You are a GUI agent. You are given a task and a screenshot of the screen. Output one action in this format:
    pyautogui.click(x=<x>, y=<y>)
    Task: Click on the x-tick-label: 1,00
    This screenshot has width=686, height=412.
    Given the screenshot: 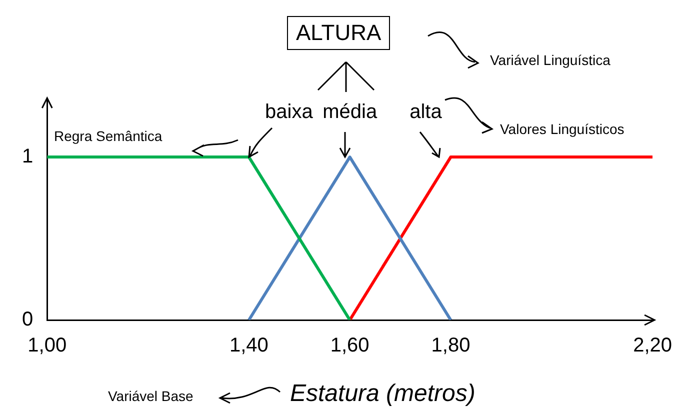 What is the action you would take?
    pyautogui.click(x=47, y=345)
    